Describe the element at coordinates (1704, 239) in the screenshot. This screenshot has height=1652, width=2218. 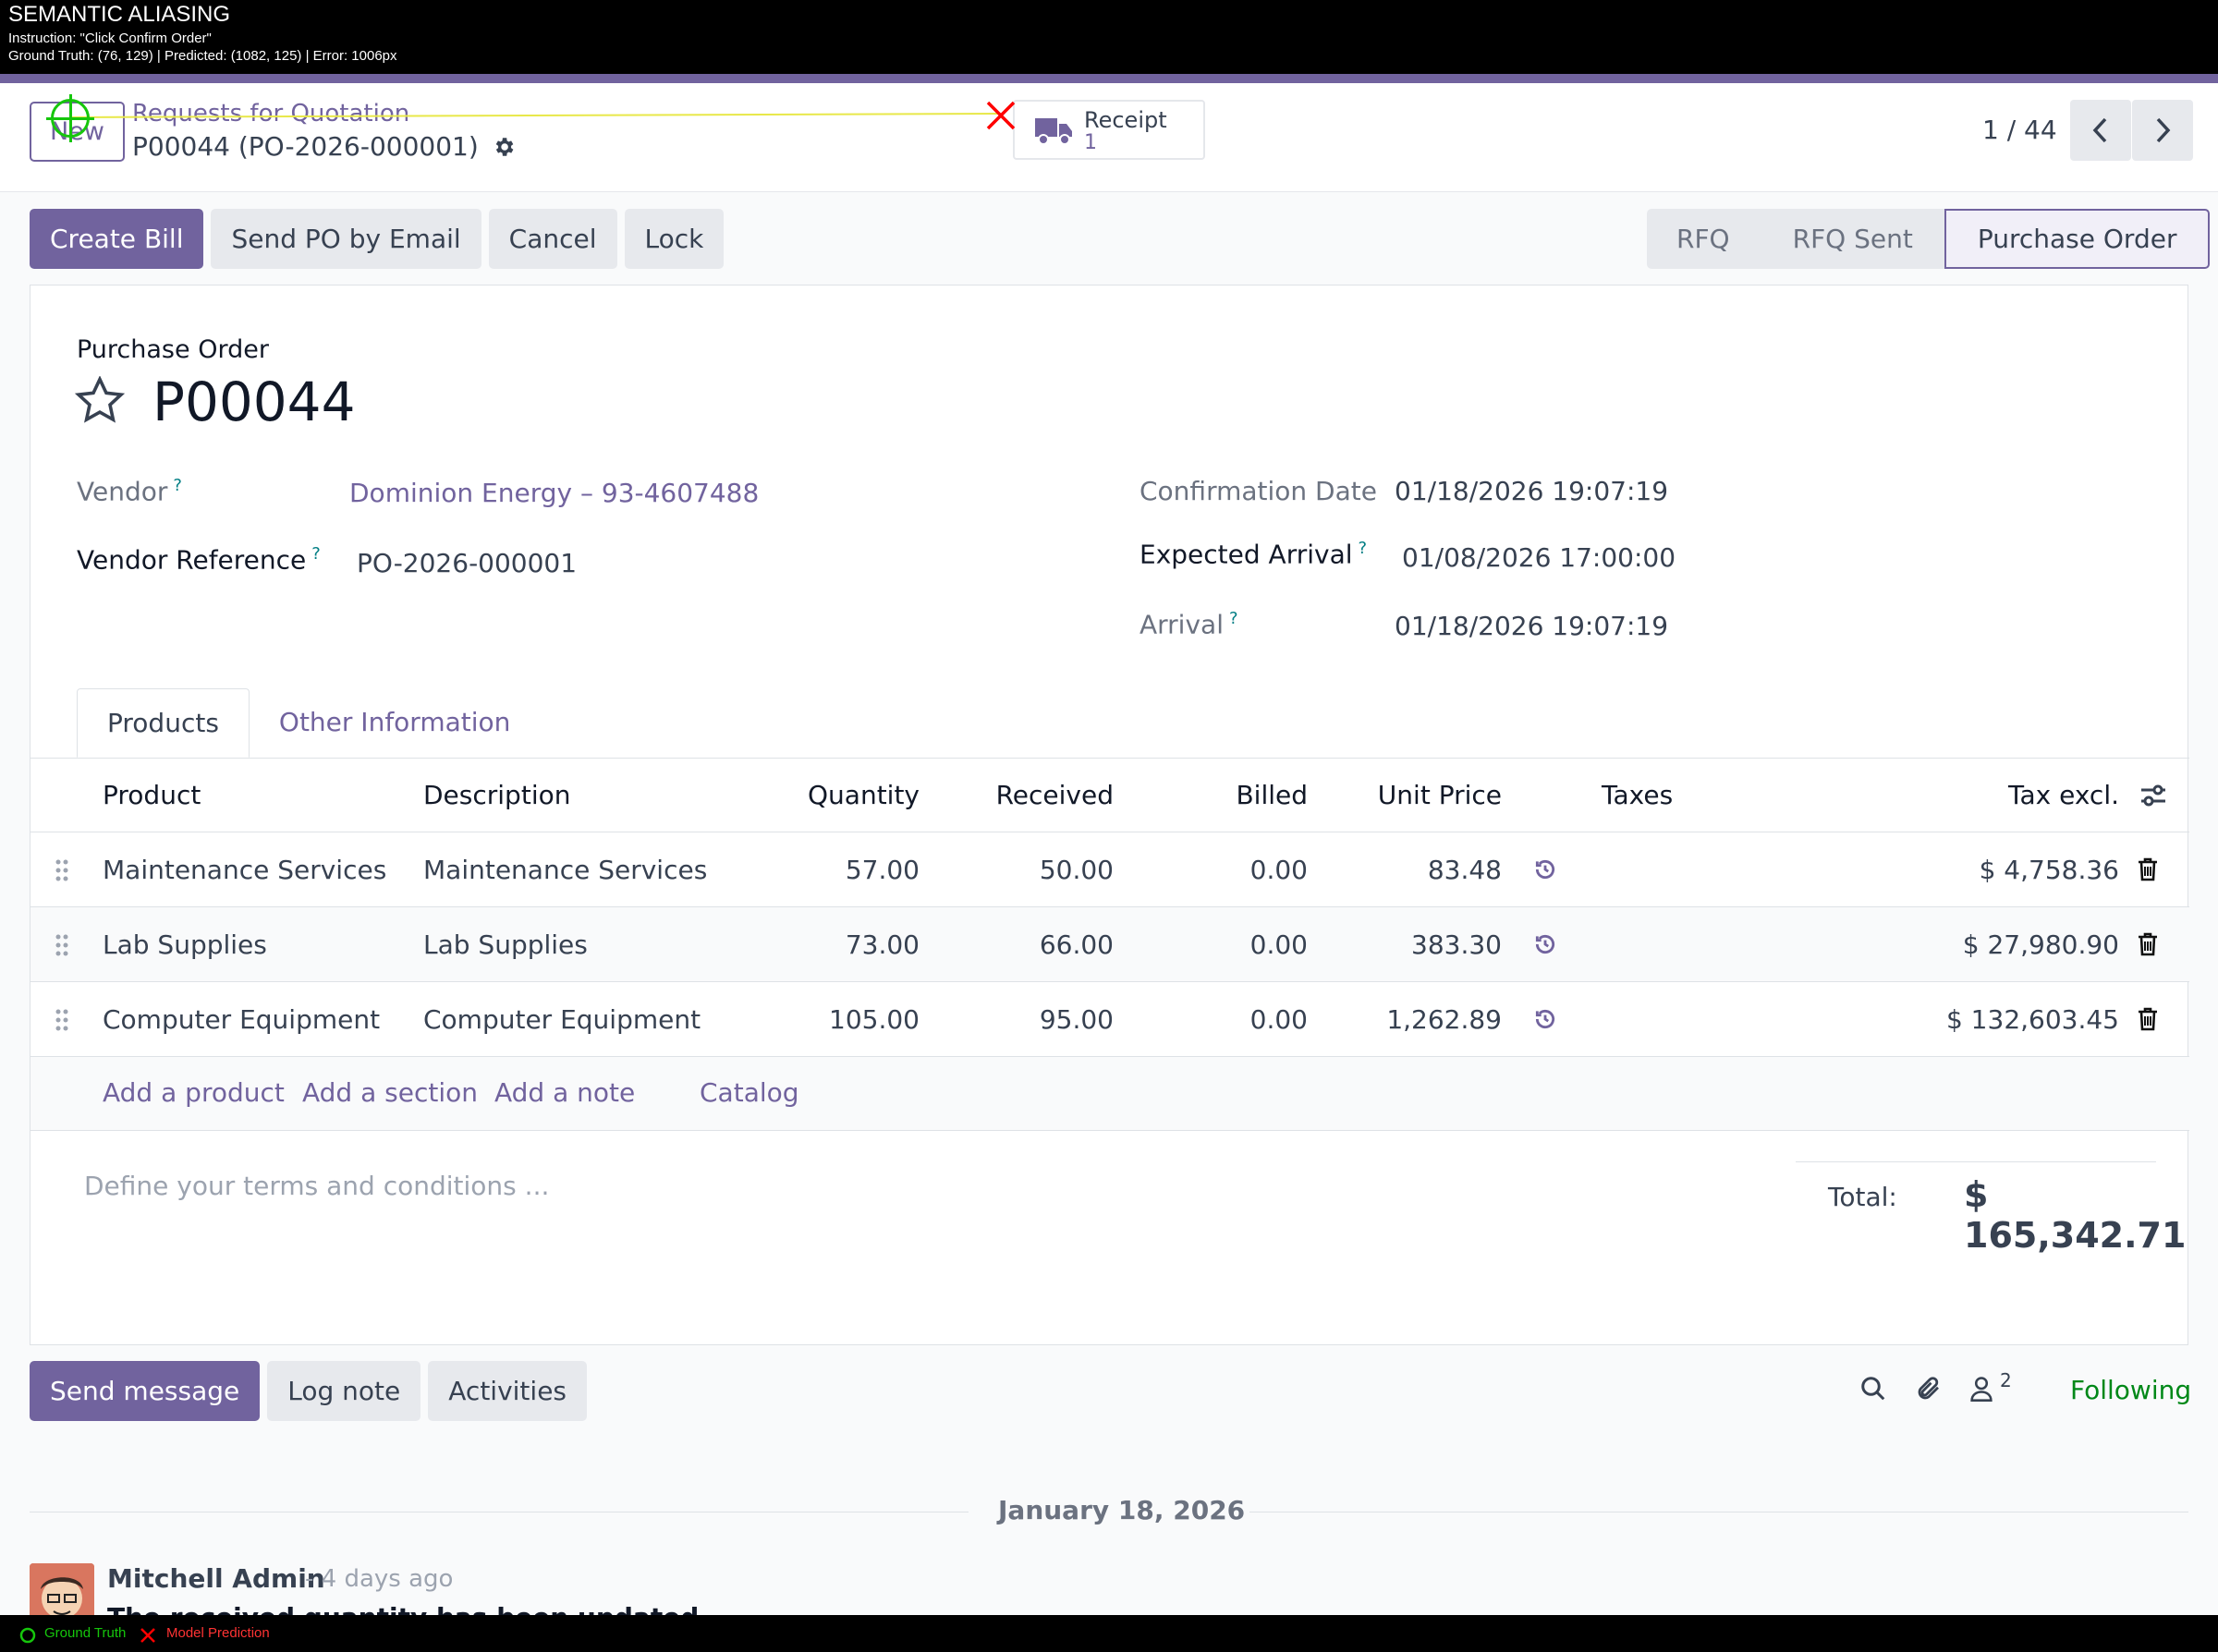
I see `stage-rfq: RFQ` at that location.